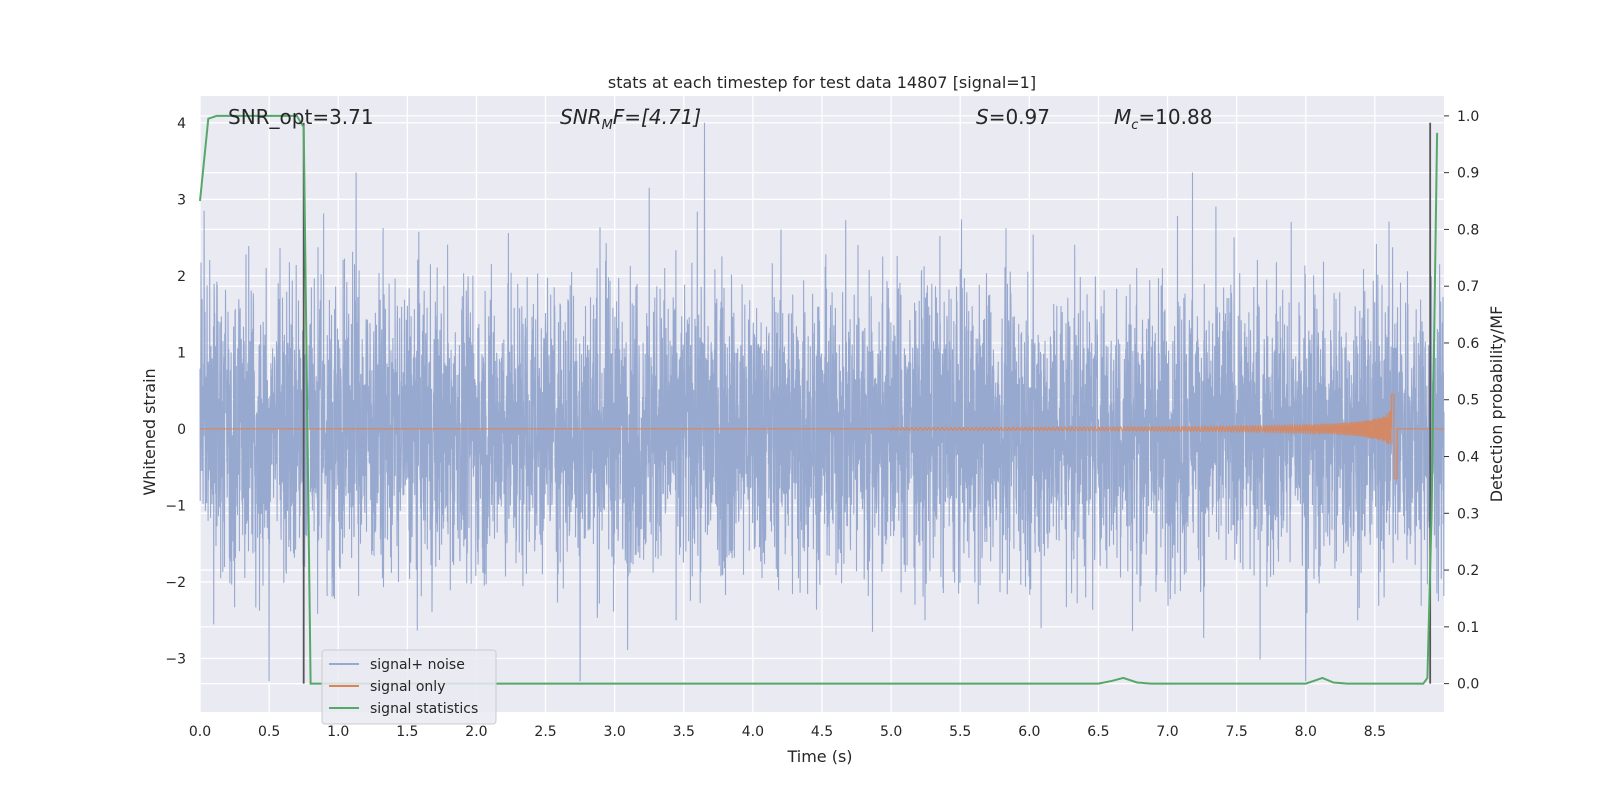  Describe the element at coordinates (1468, 117) in the screenshot. I see `y2-tick-label: 1.0` at that location.